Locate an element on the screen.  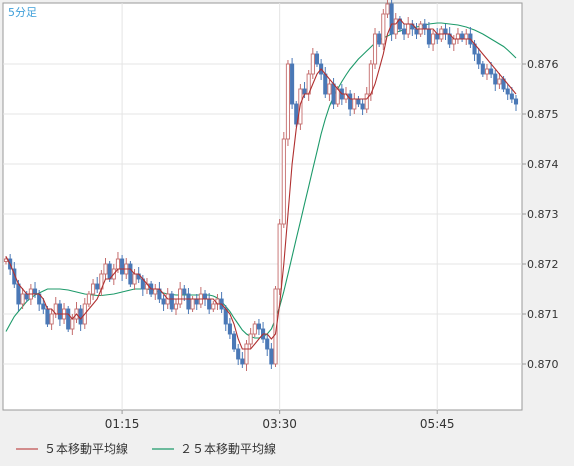
y-tick-label: 0.876 is located at coordinates (543, 64).